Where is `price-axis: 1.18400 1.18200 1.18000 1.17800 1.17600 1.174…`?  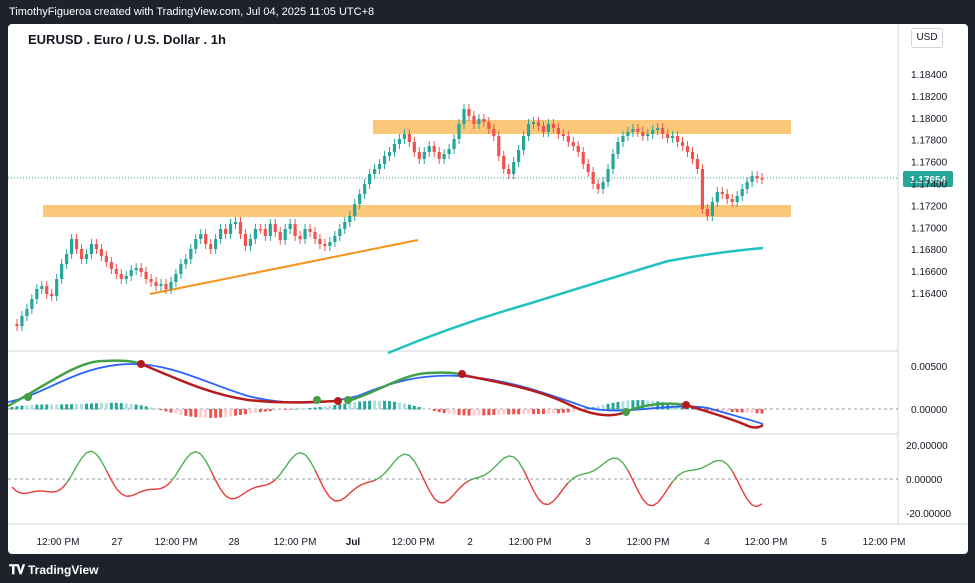 price-axis: 1.18400 1.18200 1.18000 1.17800 1.17600 1.174… is located at coordinates (928, 295).